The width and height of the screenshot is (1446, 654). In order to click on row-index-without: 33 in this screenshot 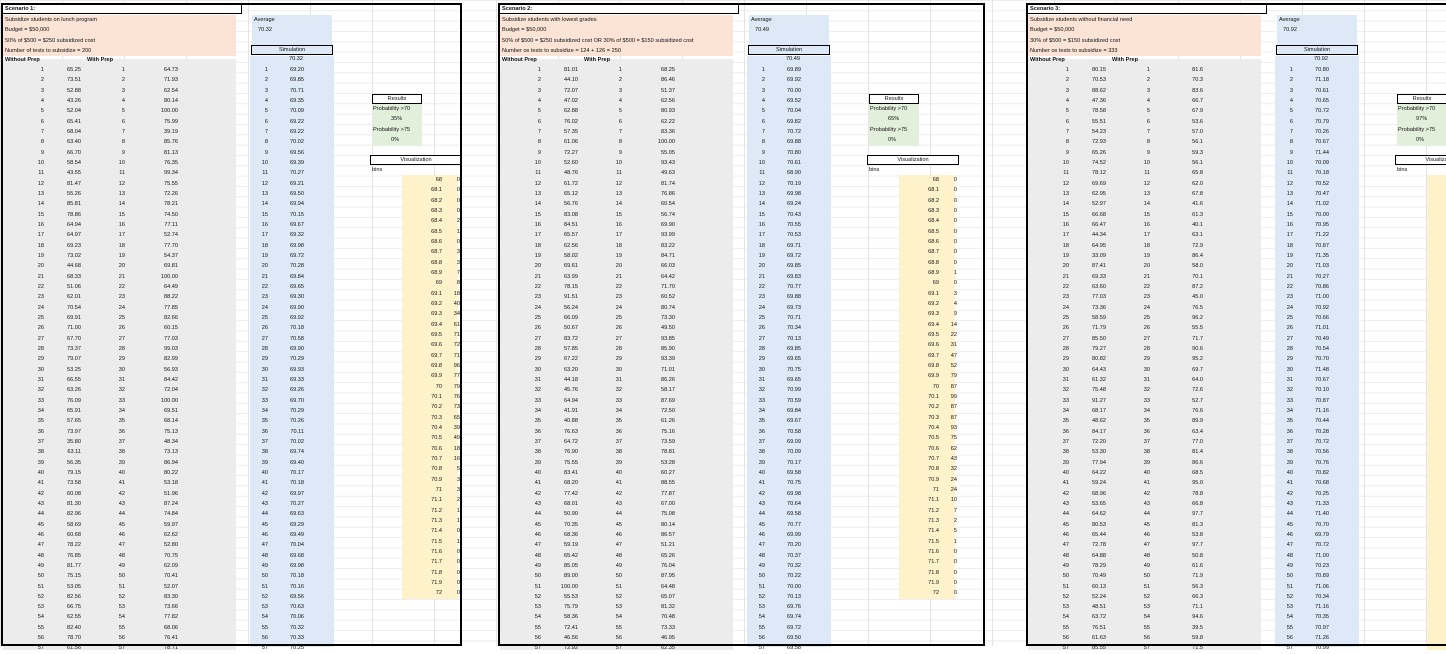, I will do `click(1065, 400)`.